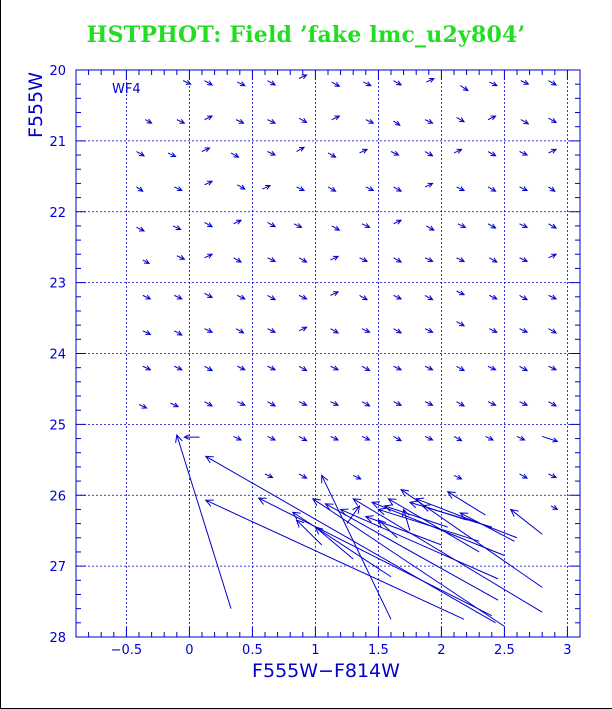  What do you see at coordinates (57, 496) in the screenshot?
I see `y-tick-label: 26` at bounding box center [57, 496].